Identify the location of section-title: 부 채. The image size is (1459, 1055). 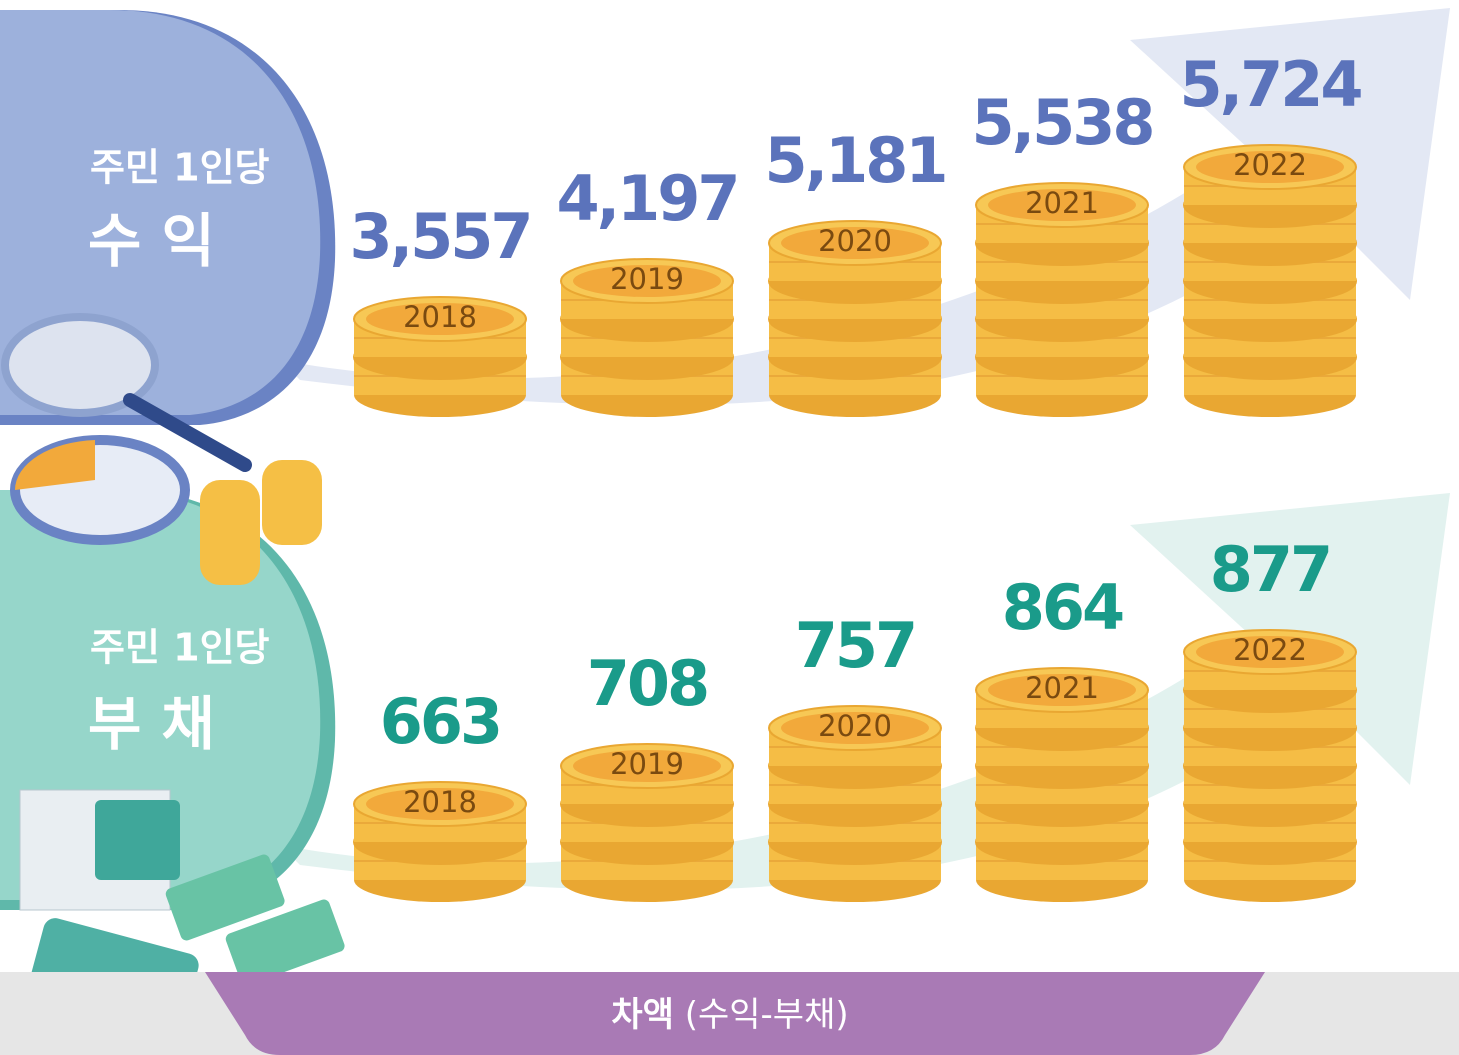
(151, 724).